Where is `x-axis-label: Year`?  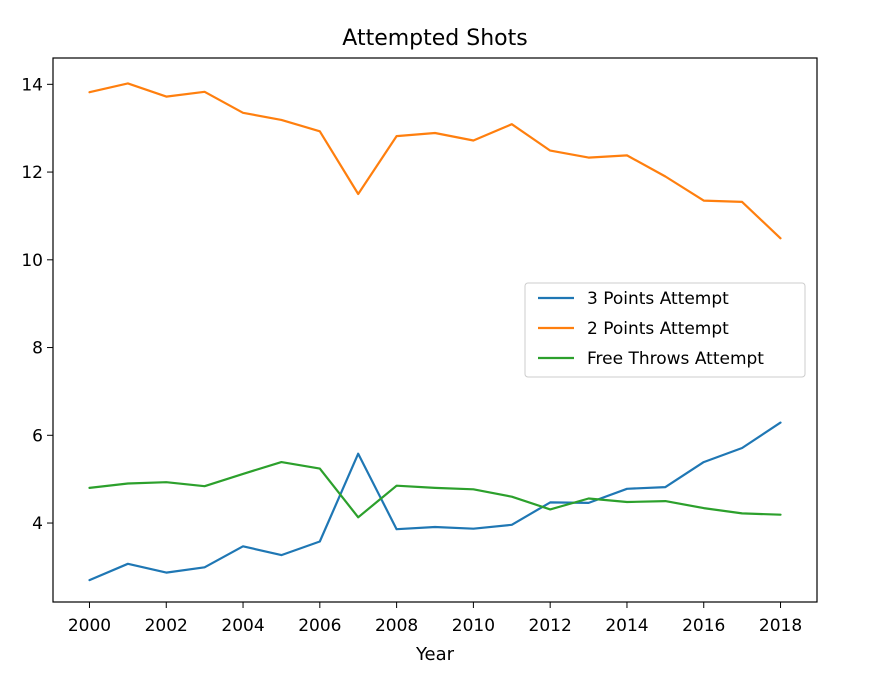 x-axis-label: Year is located at coordinates (435, 654).